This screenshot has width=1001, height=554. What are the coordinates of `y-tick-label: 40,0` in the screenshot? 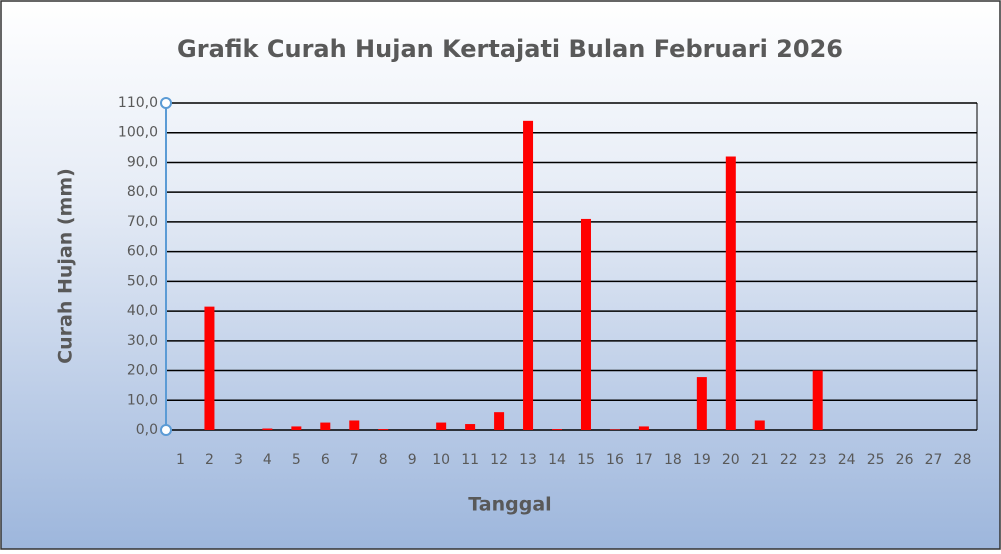 It's located at (142, 311).